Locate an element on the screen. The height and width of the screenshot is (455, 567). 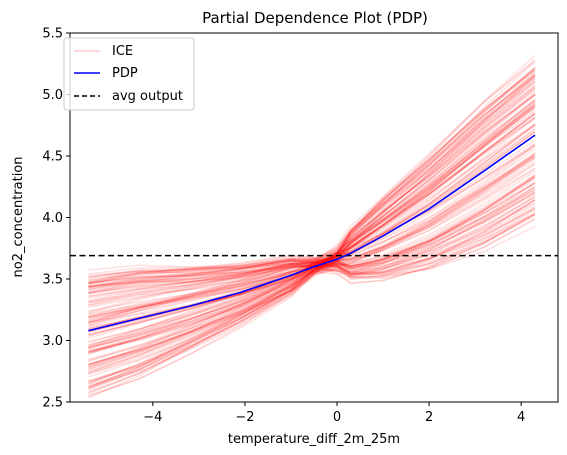
y-tick-label: 5.0 is located at coordinates (52, 95).